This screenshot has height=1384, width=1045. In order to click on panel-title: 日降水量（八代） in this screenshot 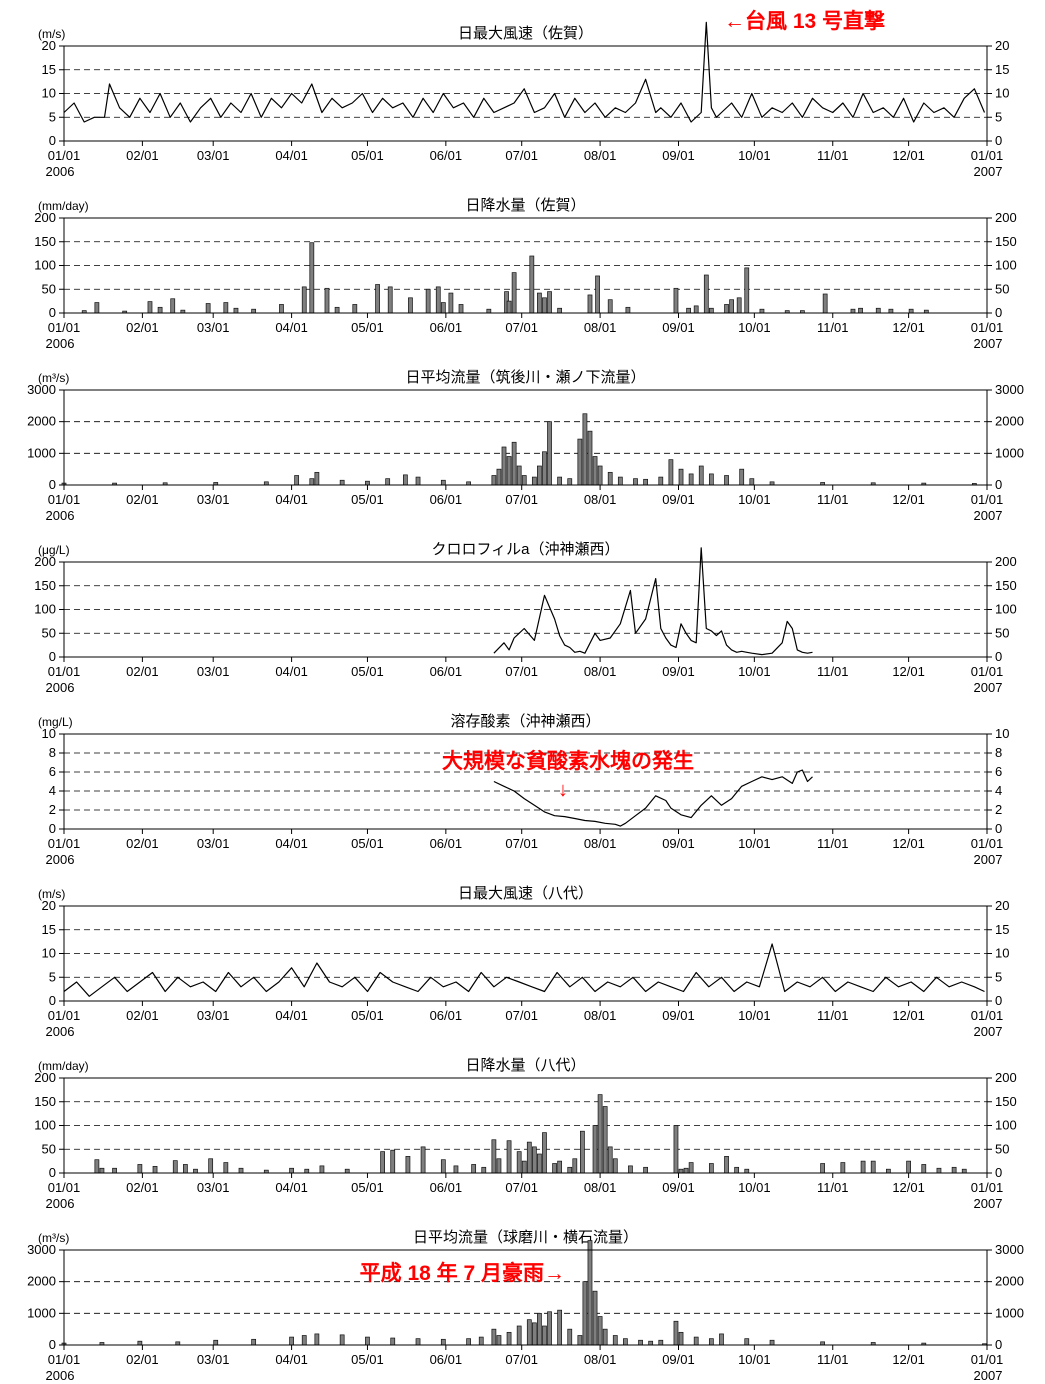, I will do `click(525, 1065)`.